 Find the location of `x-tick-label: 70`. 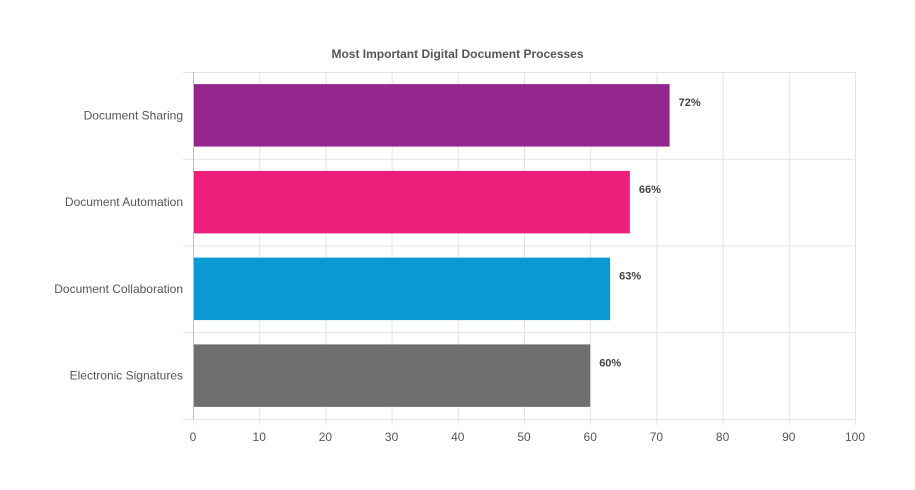

x-tick-label: 70 is located at coordinates (657, 437).